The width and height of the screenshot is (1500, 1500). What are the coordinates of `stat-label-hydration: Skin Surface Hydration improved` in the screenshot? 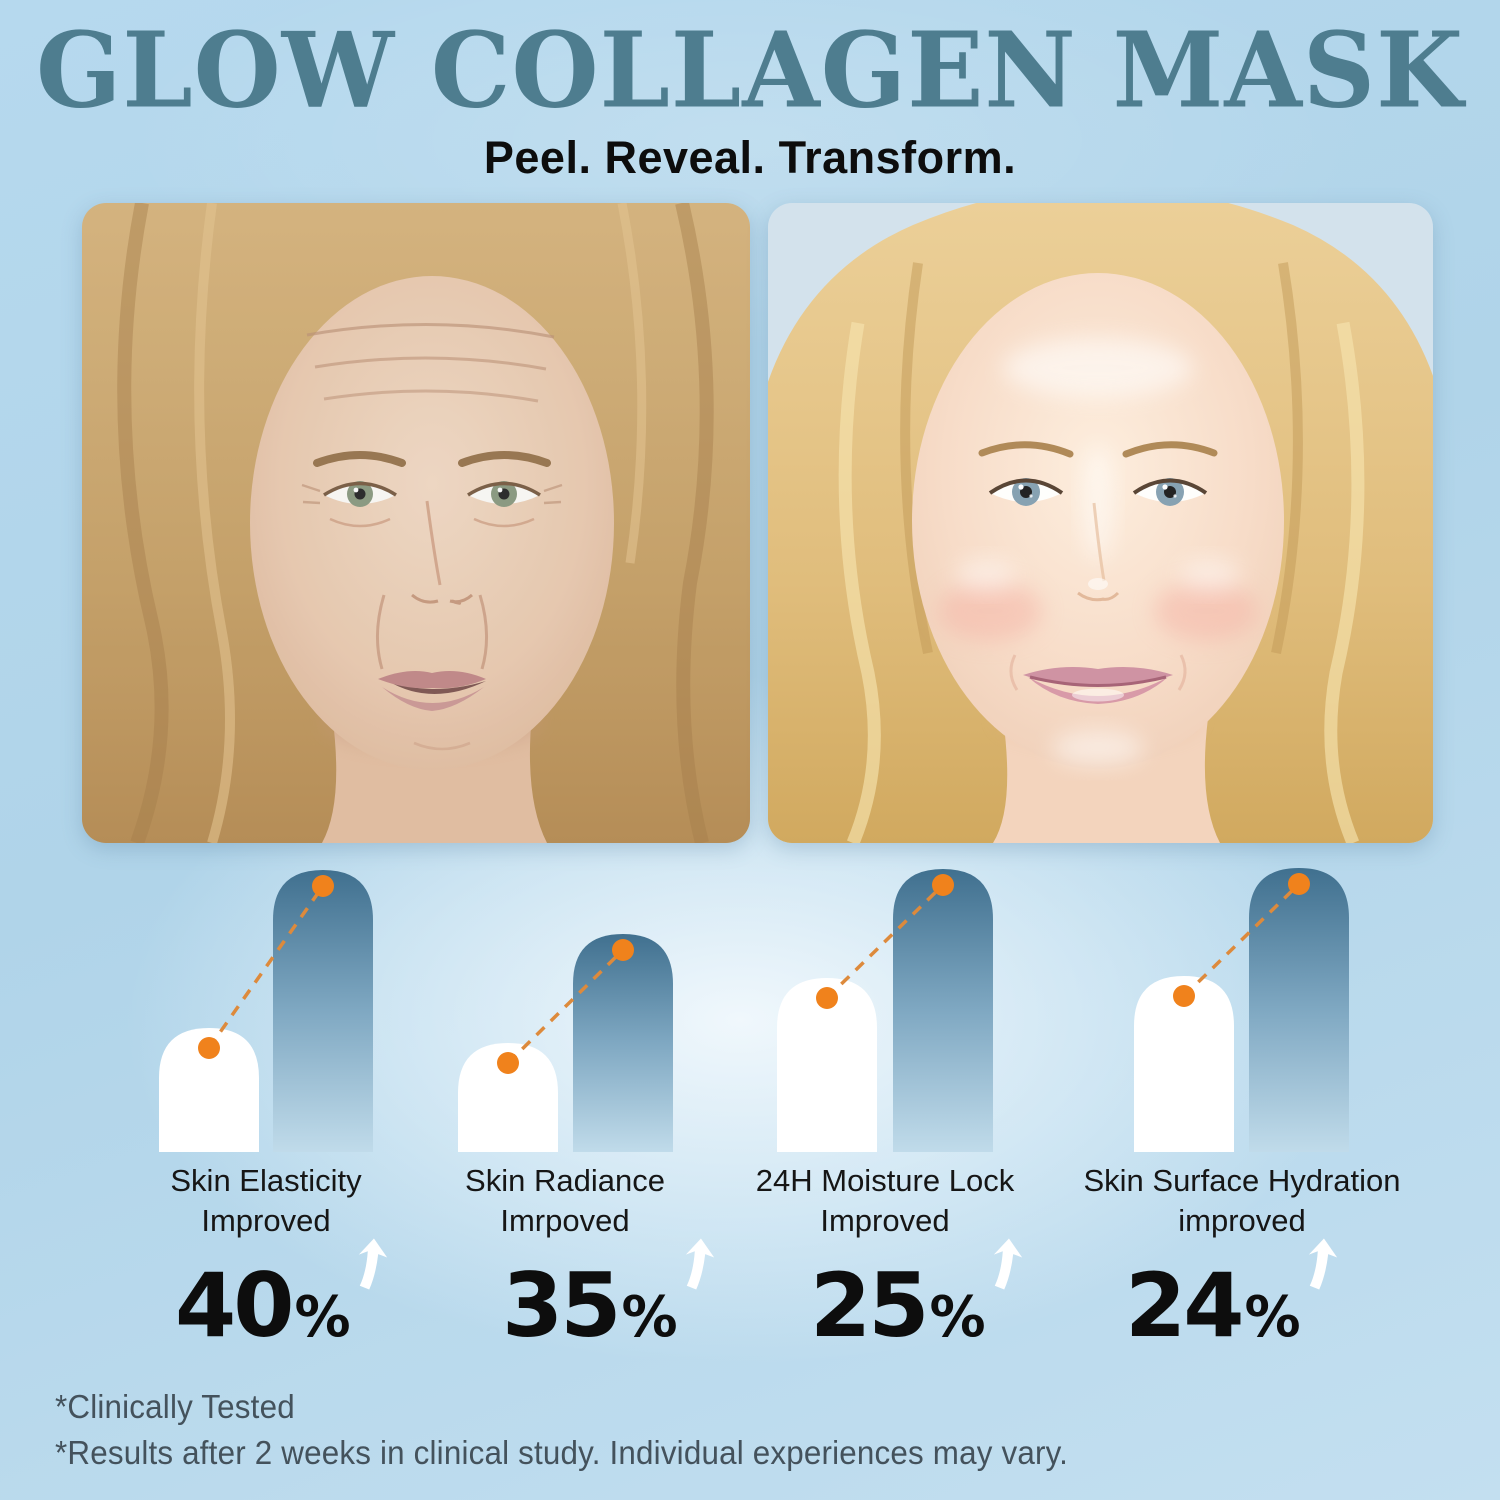 It's located at (1242, 1200).